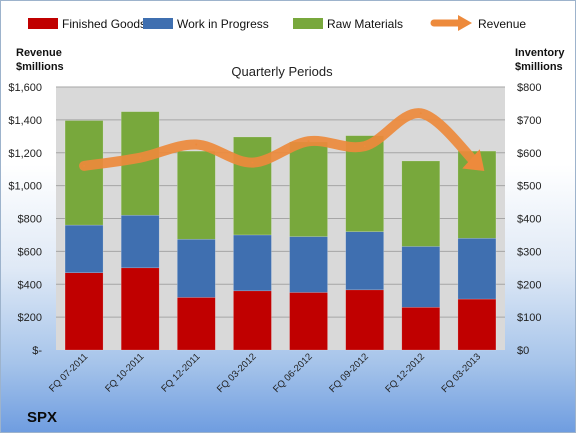  I want to click on x-tick-label: FQ 12-2012, so click(405, 373).